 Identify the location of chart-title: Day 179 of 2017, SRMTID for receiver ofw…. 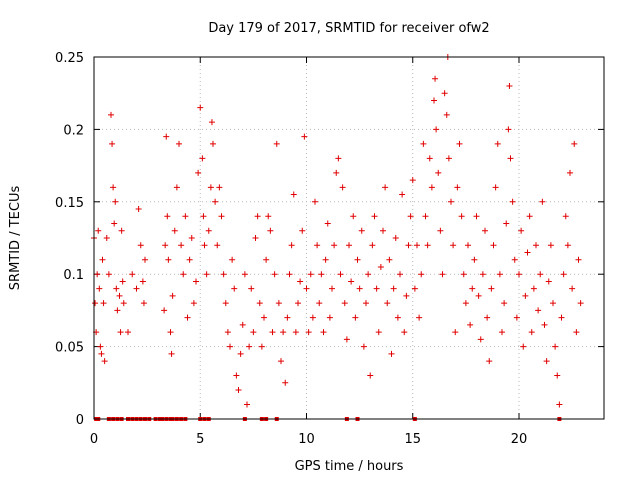
(348, 28).